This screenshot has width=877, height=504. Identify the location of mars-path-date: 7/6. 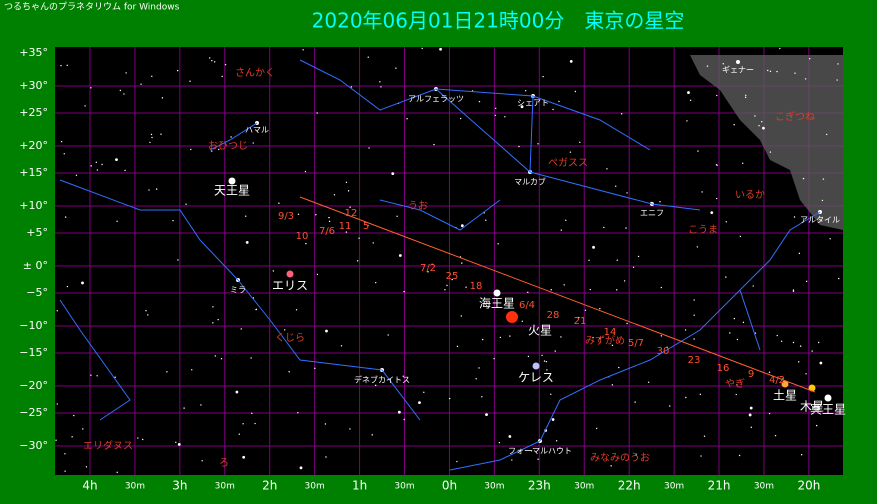
(327, 231).